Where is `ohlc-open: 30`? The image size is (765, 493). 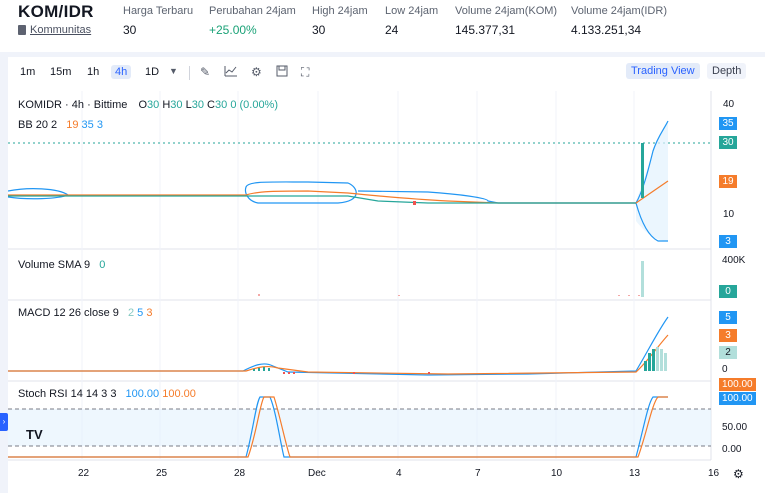
ohlc-open: 30 is located at coordinates (153, 105).